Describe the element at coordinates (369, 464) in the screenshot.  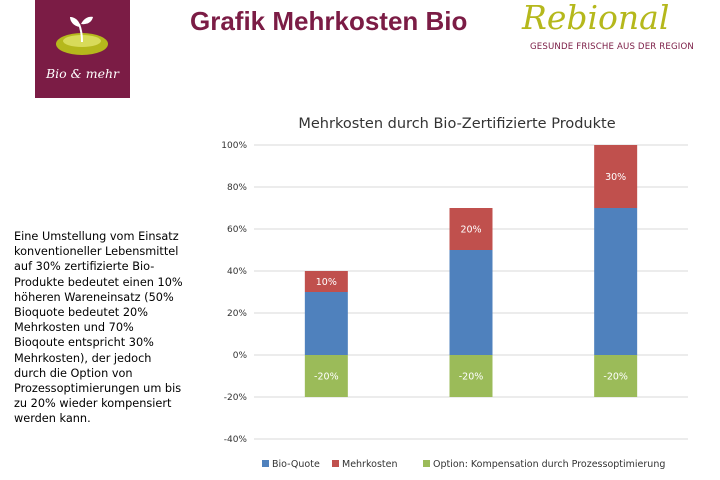
I see `legend-label: Mehrkosten` at that location.